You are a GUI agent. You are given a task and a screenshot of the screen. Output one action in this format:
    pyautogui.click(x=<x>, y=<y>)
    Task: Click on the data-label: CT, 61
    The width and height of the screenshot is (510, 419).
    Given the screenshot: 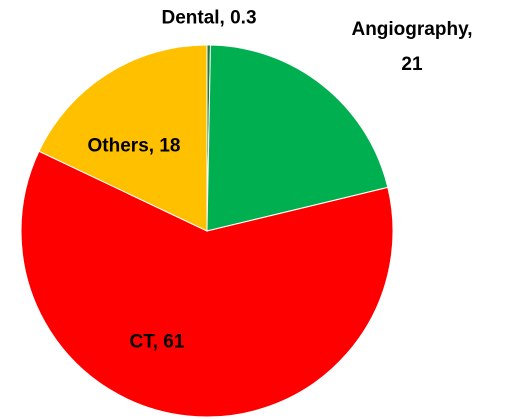 What is the action you would take?
    pyautogui.click(x=157, y=342)
    